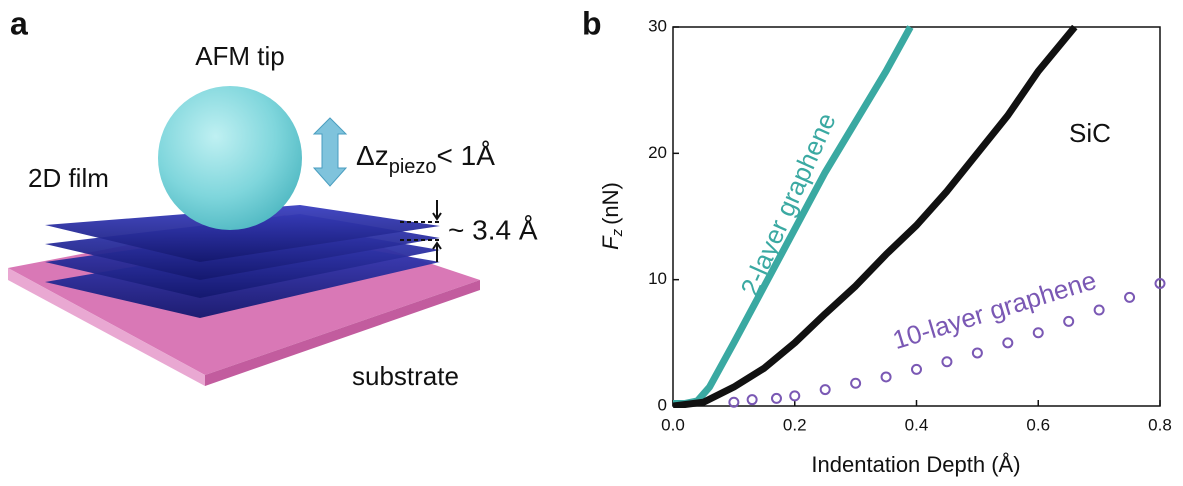 Image resolution: width=1183 pixels, height=486 pixels. I want to click on y-label-symbol: F, so click(610, 242).